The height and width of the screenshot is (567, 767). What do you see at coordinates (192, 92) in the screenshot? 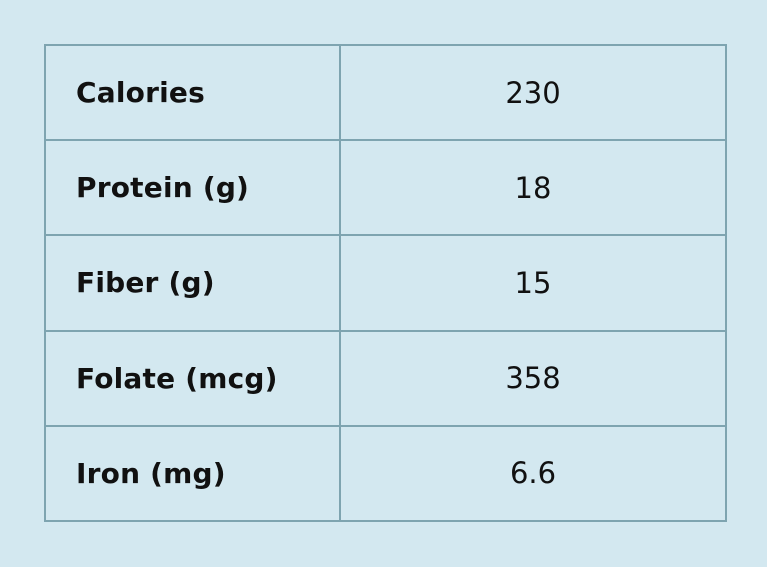
I see `nutrient-label: Calories` at bounding box center [192, 92].